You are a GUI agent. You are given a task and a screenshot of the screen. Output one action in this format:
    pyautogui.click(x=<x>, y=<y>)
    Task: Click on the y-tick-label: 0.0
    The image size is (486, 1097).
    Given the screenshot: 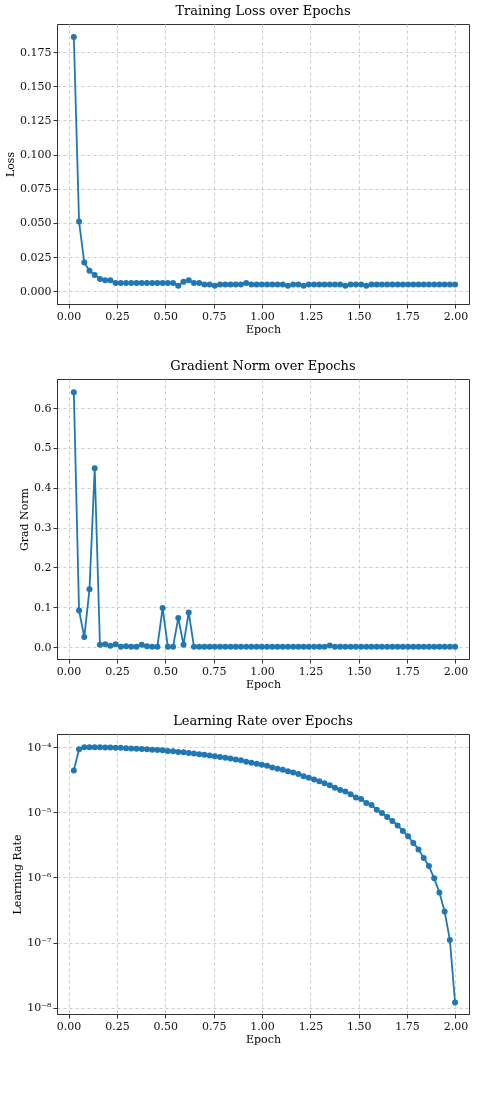 What is the action you would take?
    pyautogui.click(x=43, y=647)
    